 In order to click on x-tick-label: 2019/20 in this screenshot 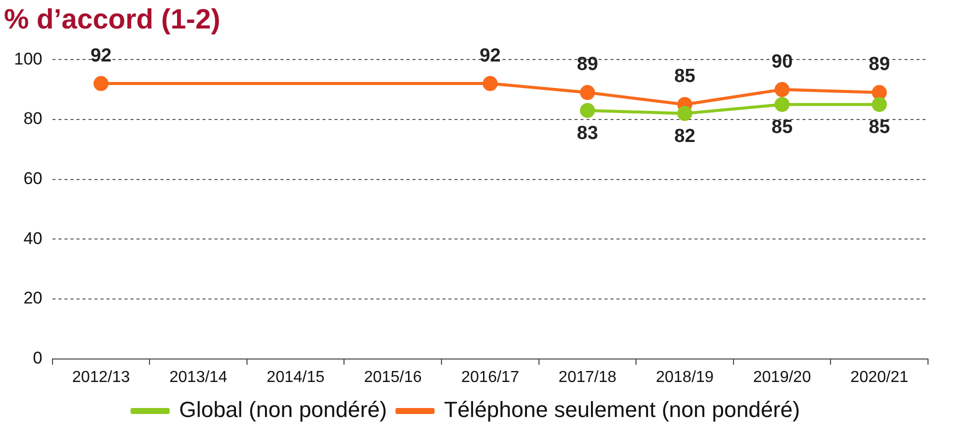, I will do `click(782, 377)`.